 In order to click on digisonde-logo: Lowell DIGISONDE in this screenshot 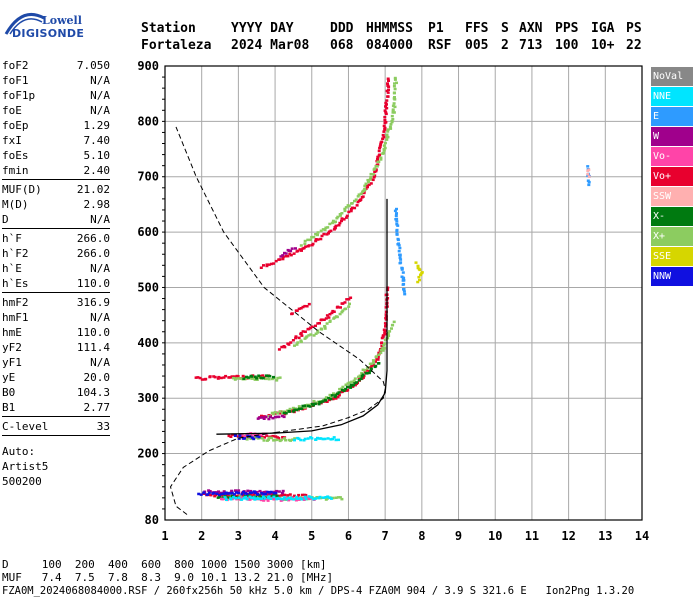, I will do `click(67, 24)`.